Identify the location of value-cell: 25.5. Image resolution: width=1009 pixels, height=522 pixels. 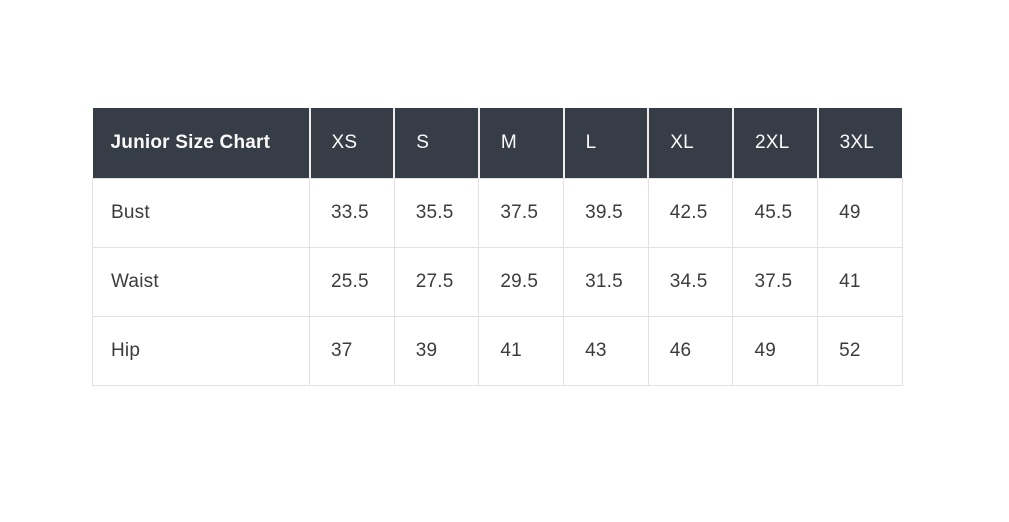
(352, 281).